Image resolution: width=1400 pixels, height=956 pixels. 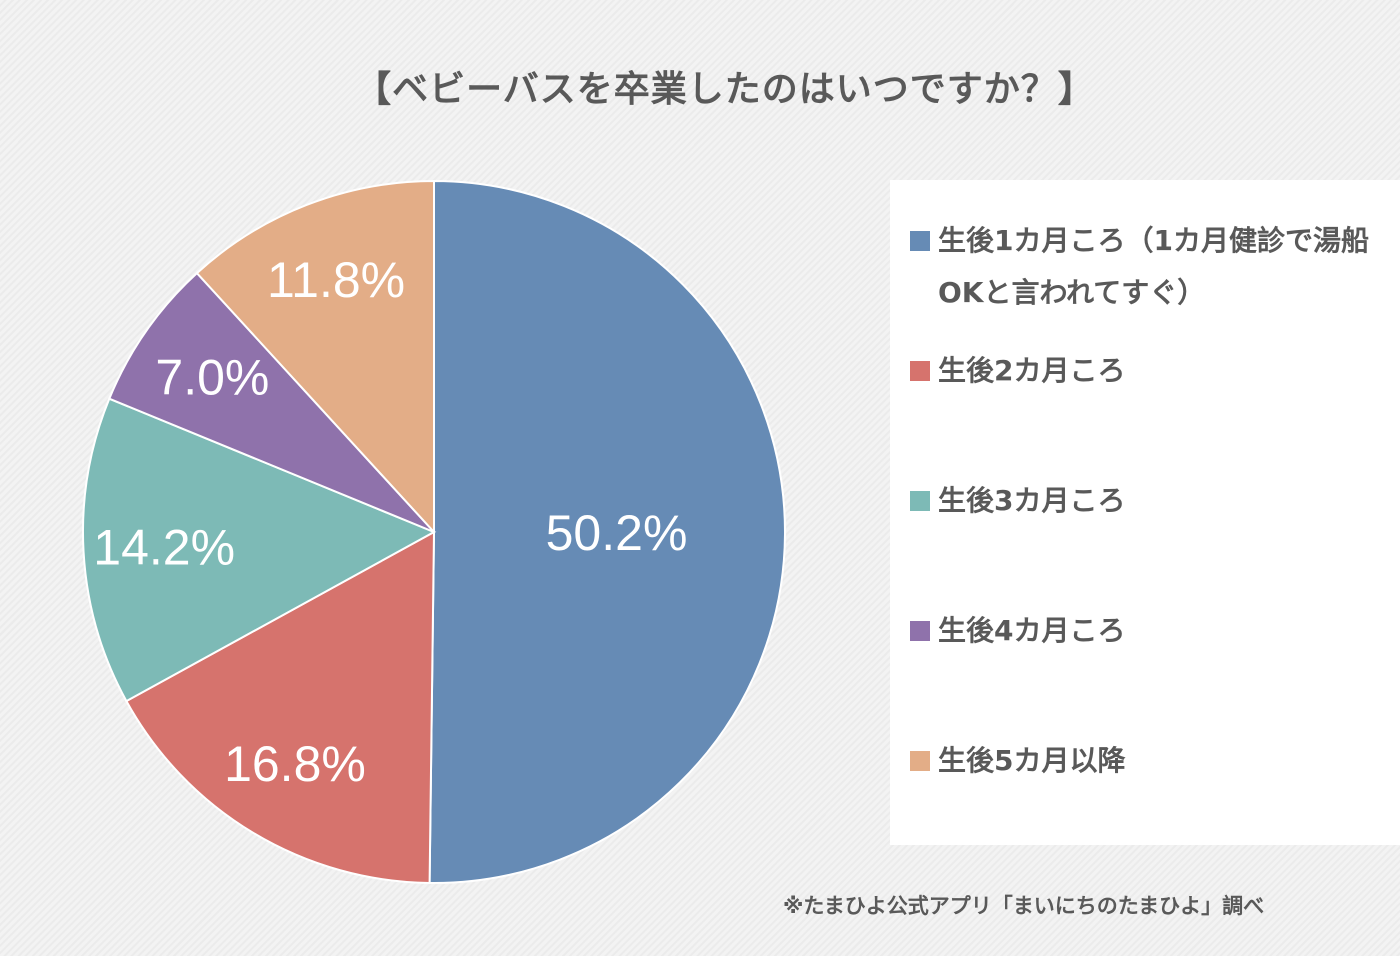 I want to click on data-label: 7.0%, so click(x=212, y=377).